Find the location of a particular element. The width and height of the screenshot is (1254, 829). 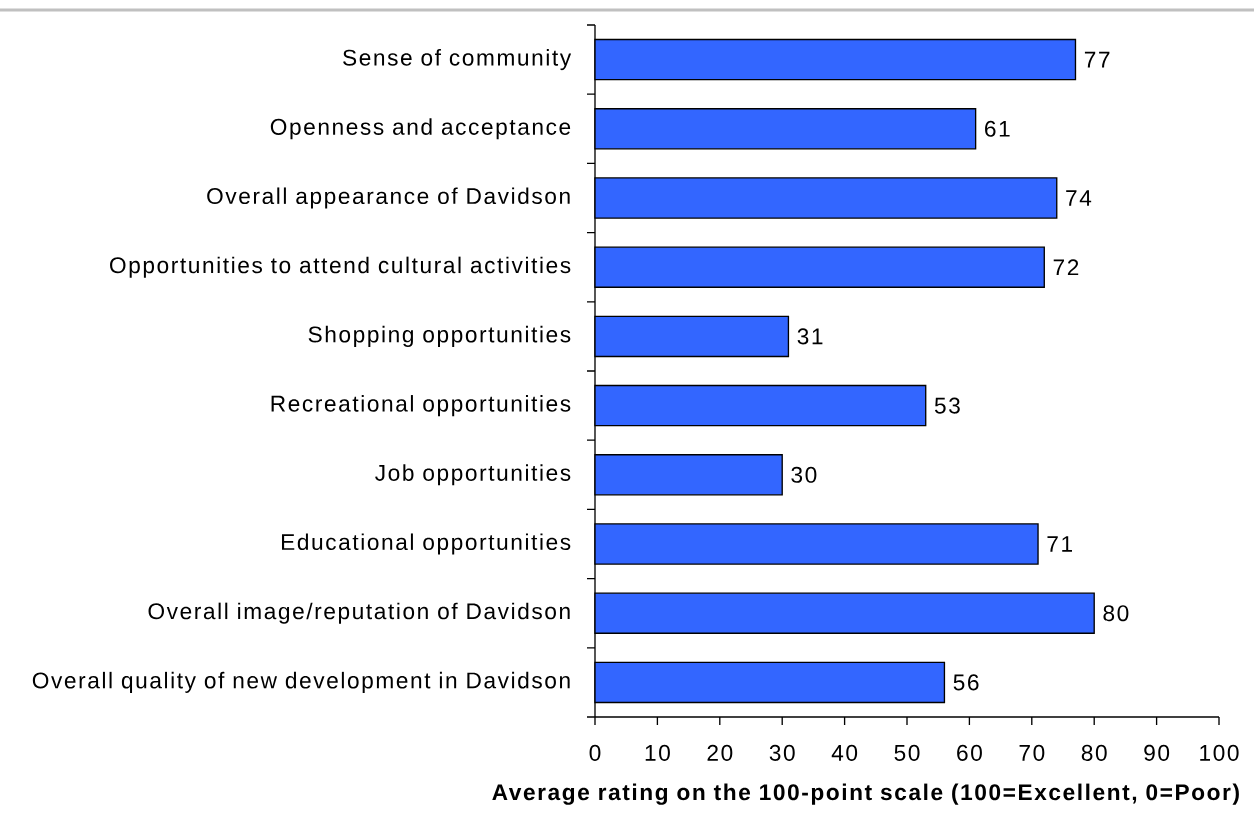

x-tick-label: 30 is located at coordinates (782, 752).